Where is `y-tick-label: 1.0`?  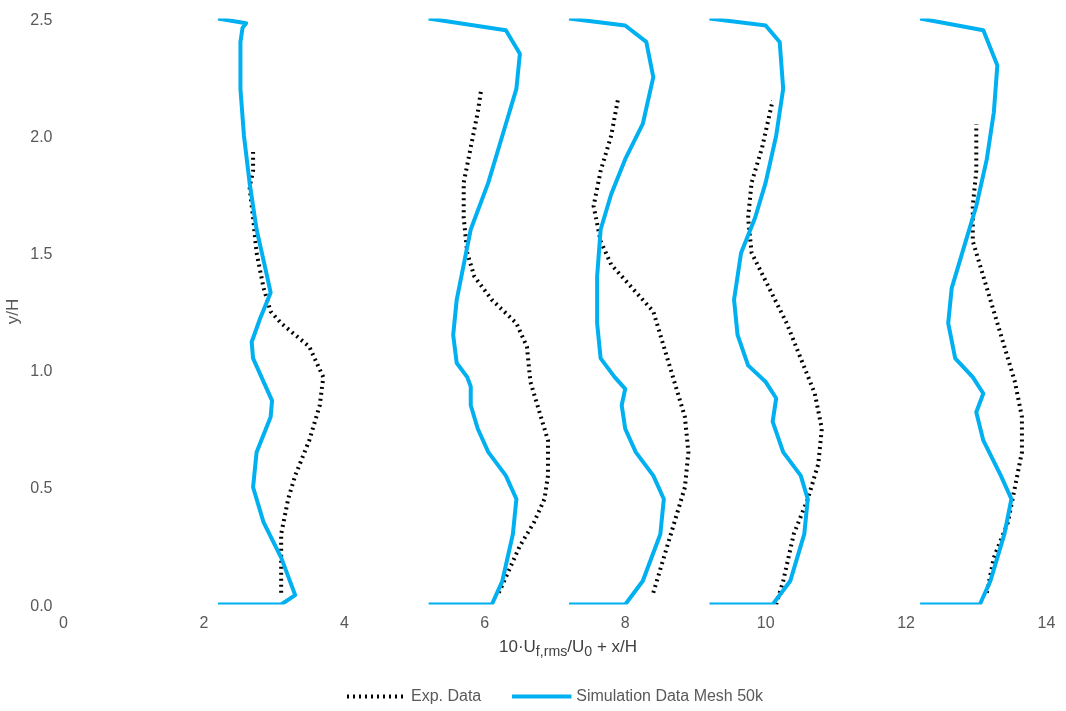 y-tick-label: 1.0 is located at coordinates (41, 371).